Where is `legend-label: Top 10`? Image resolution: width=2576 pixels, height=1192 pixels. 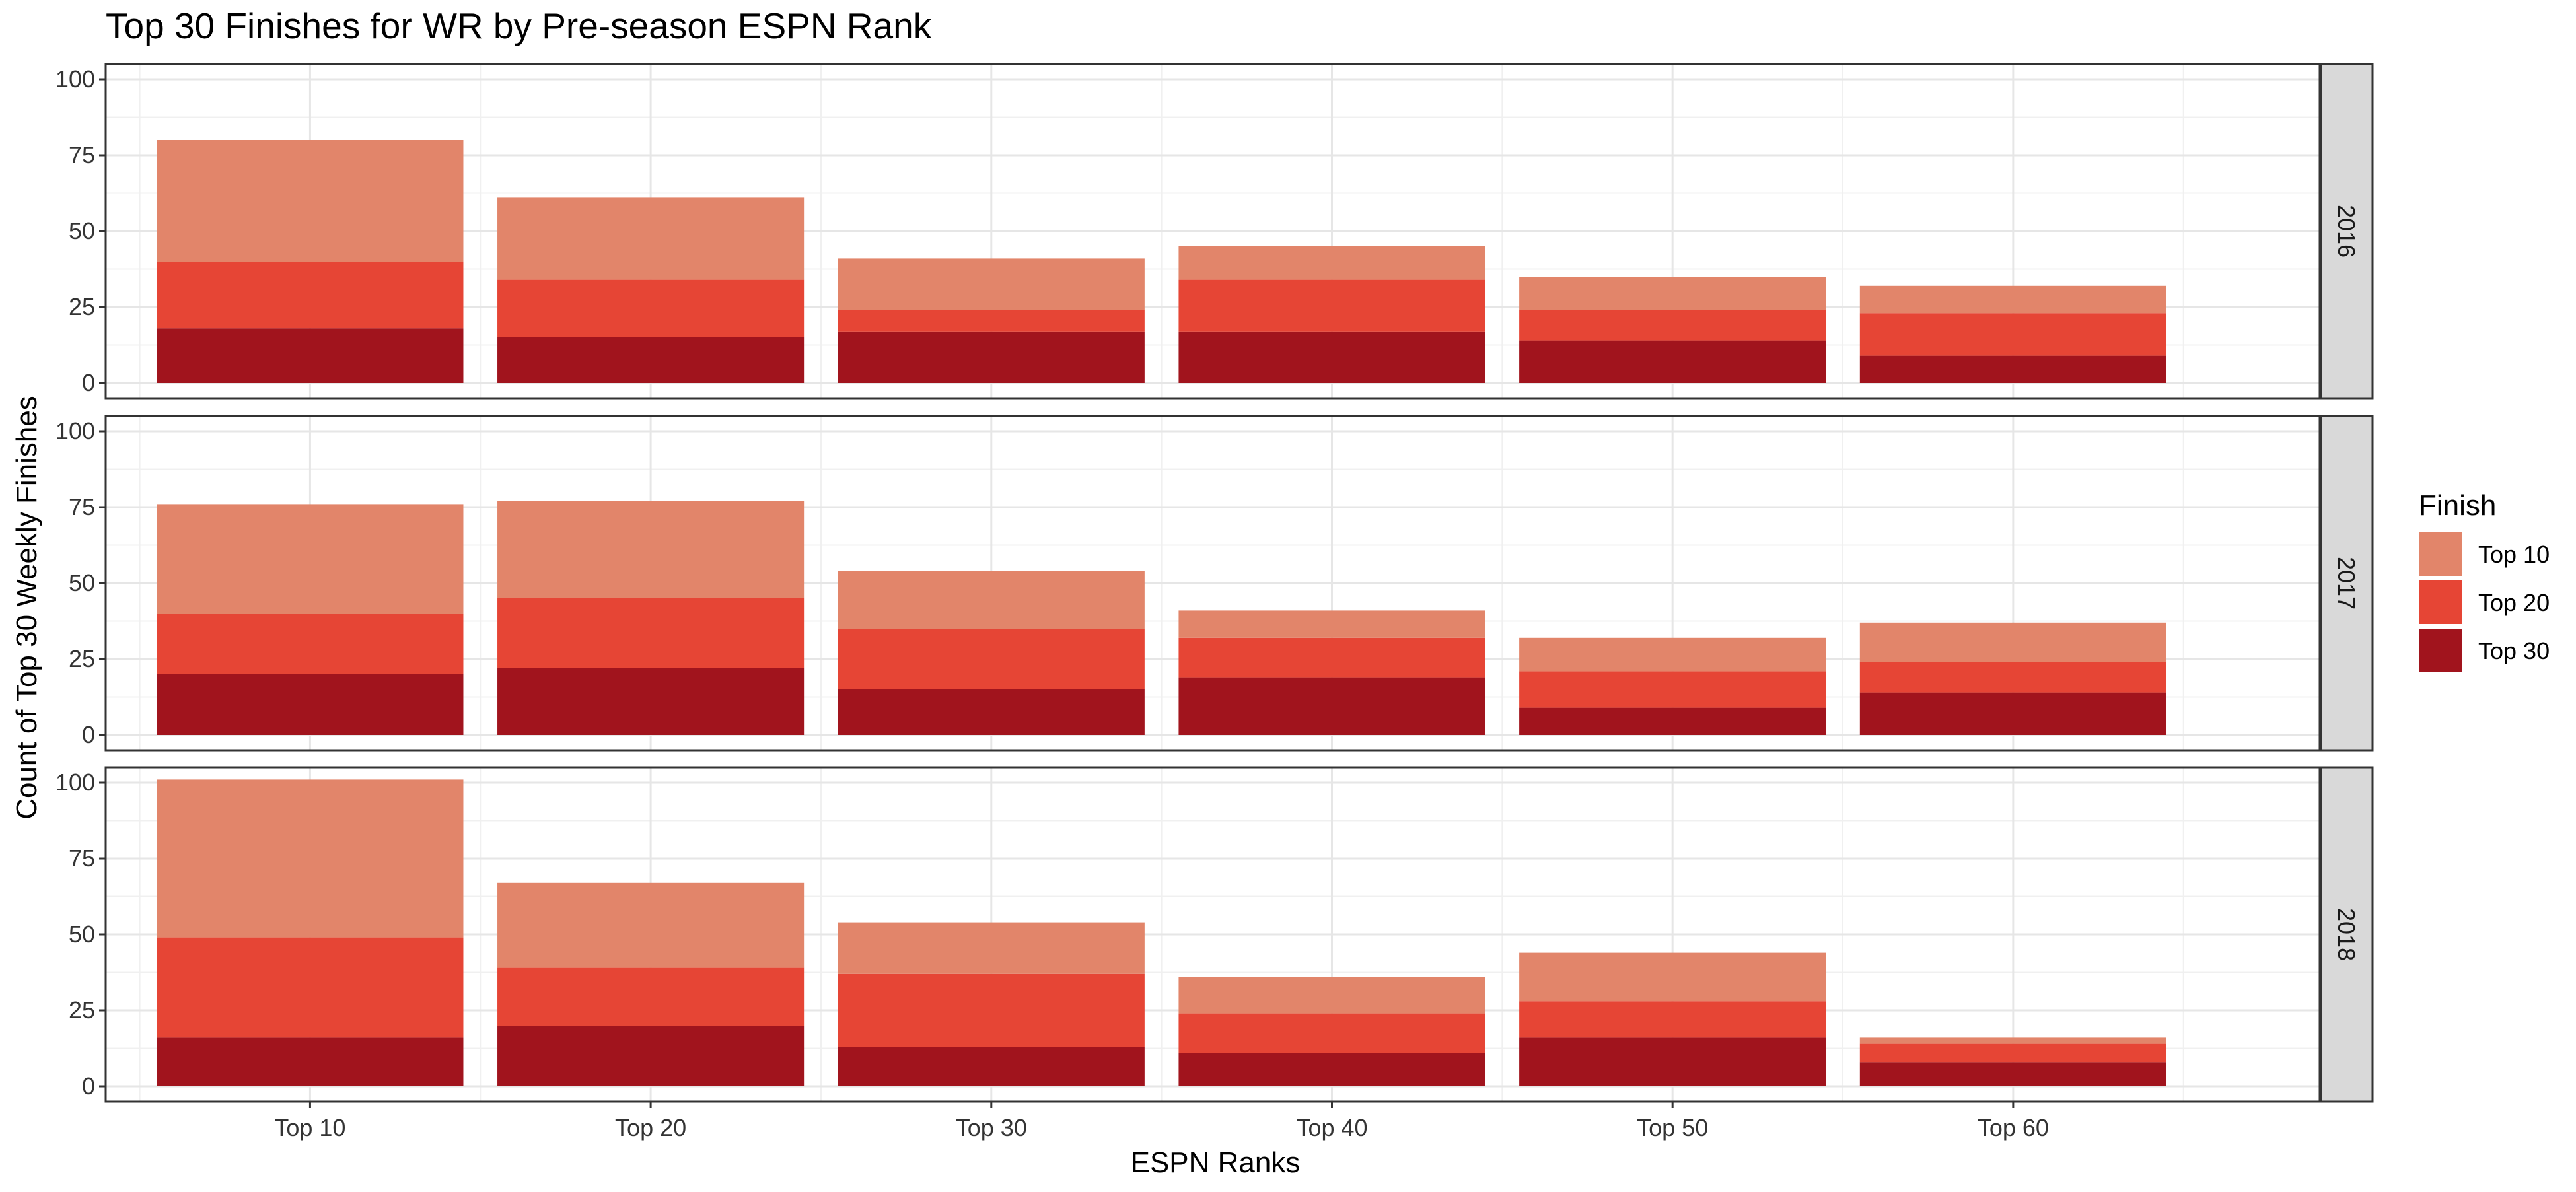
legend-label: Top 10 is located at coordinates (2514, 554).